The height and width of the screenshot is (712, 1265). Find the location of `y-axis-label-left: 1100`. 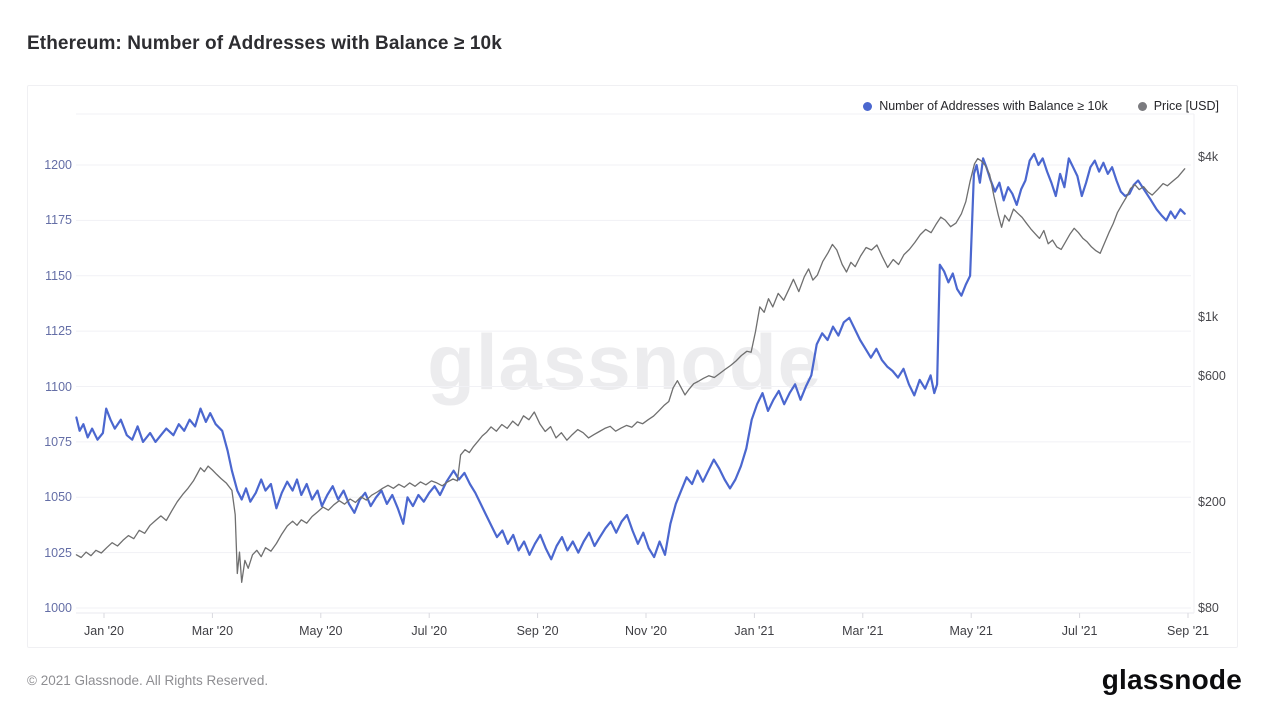

y-axis-label-left: 1100 is located at coordinates (58, 386).